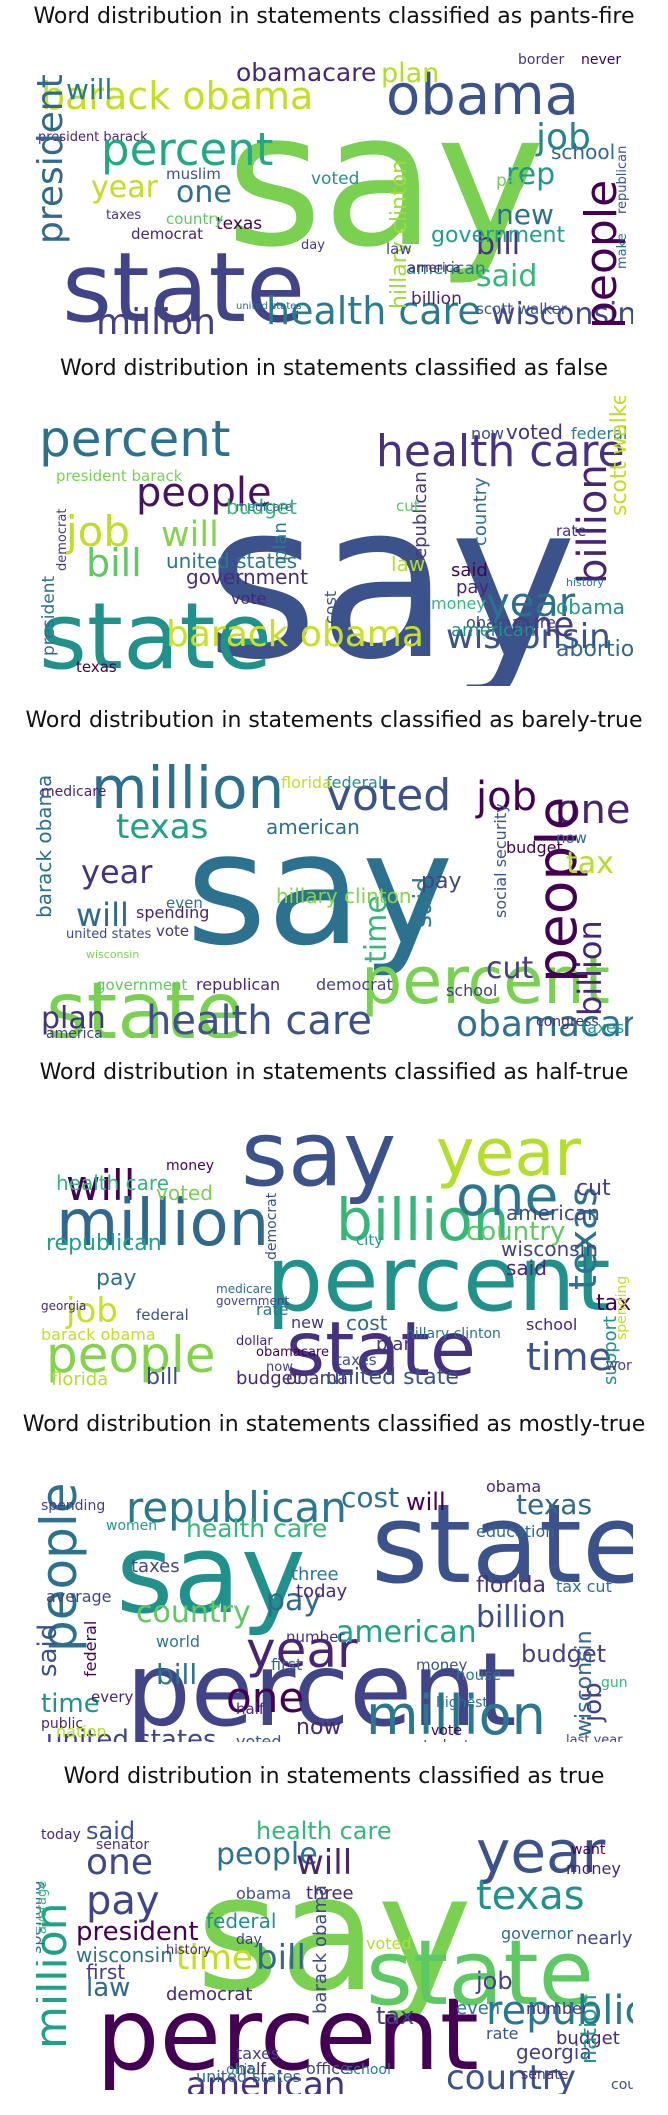 This screenshot has width=668, height=2115. Describe the element at coordinates (541, 1852) in the screenshot. I see `cloud-word: year` at that location.